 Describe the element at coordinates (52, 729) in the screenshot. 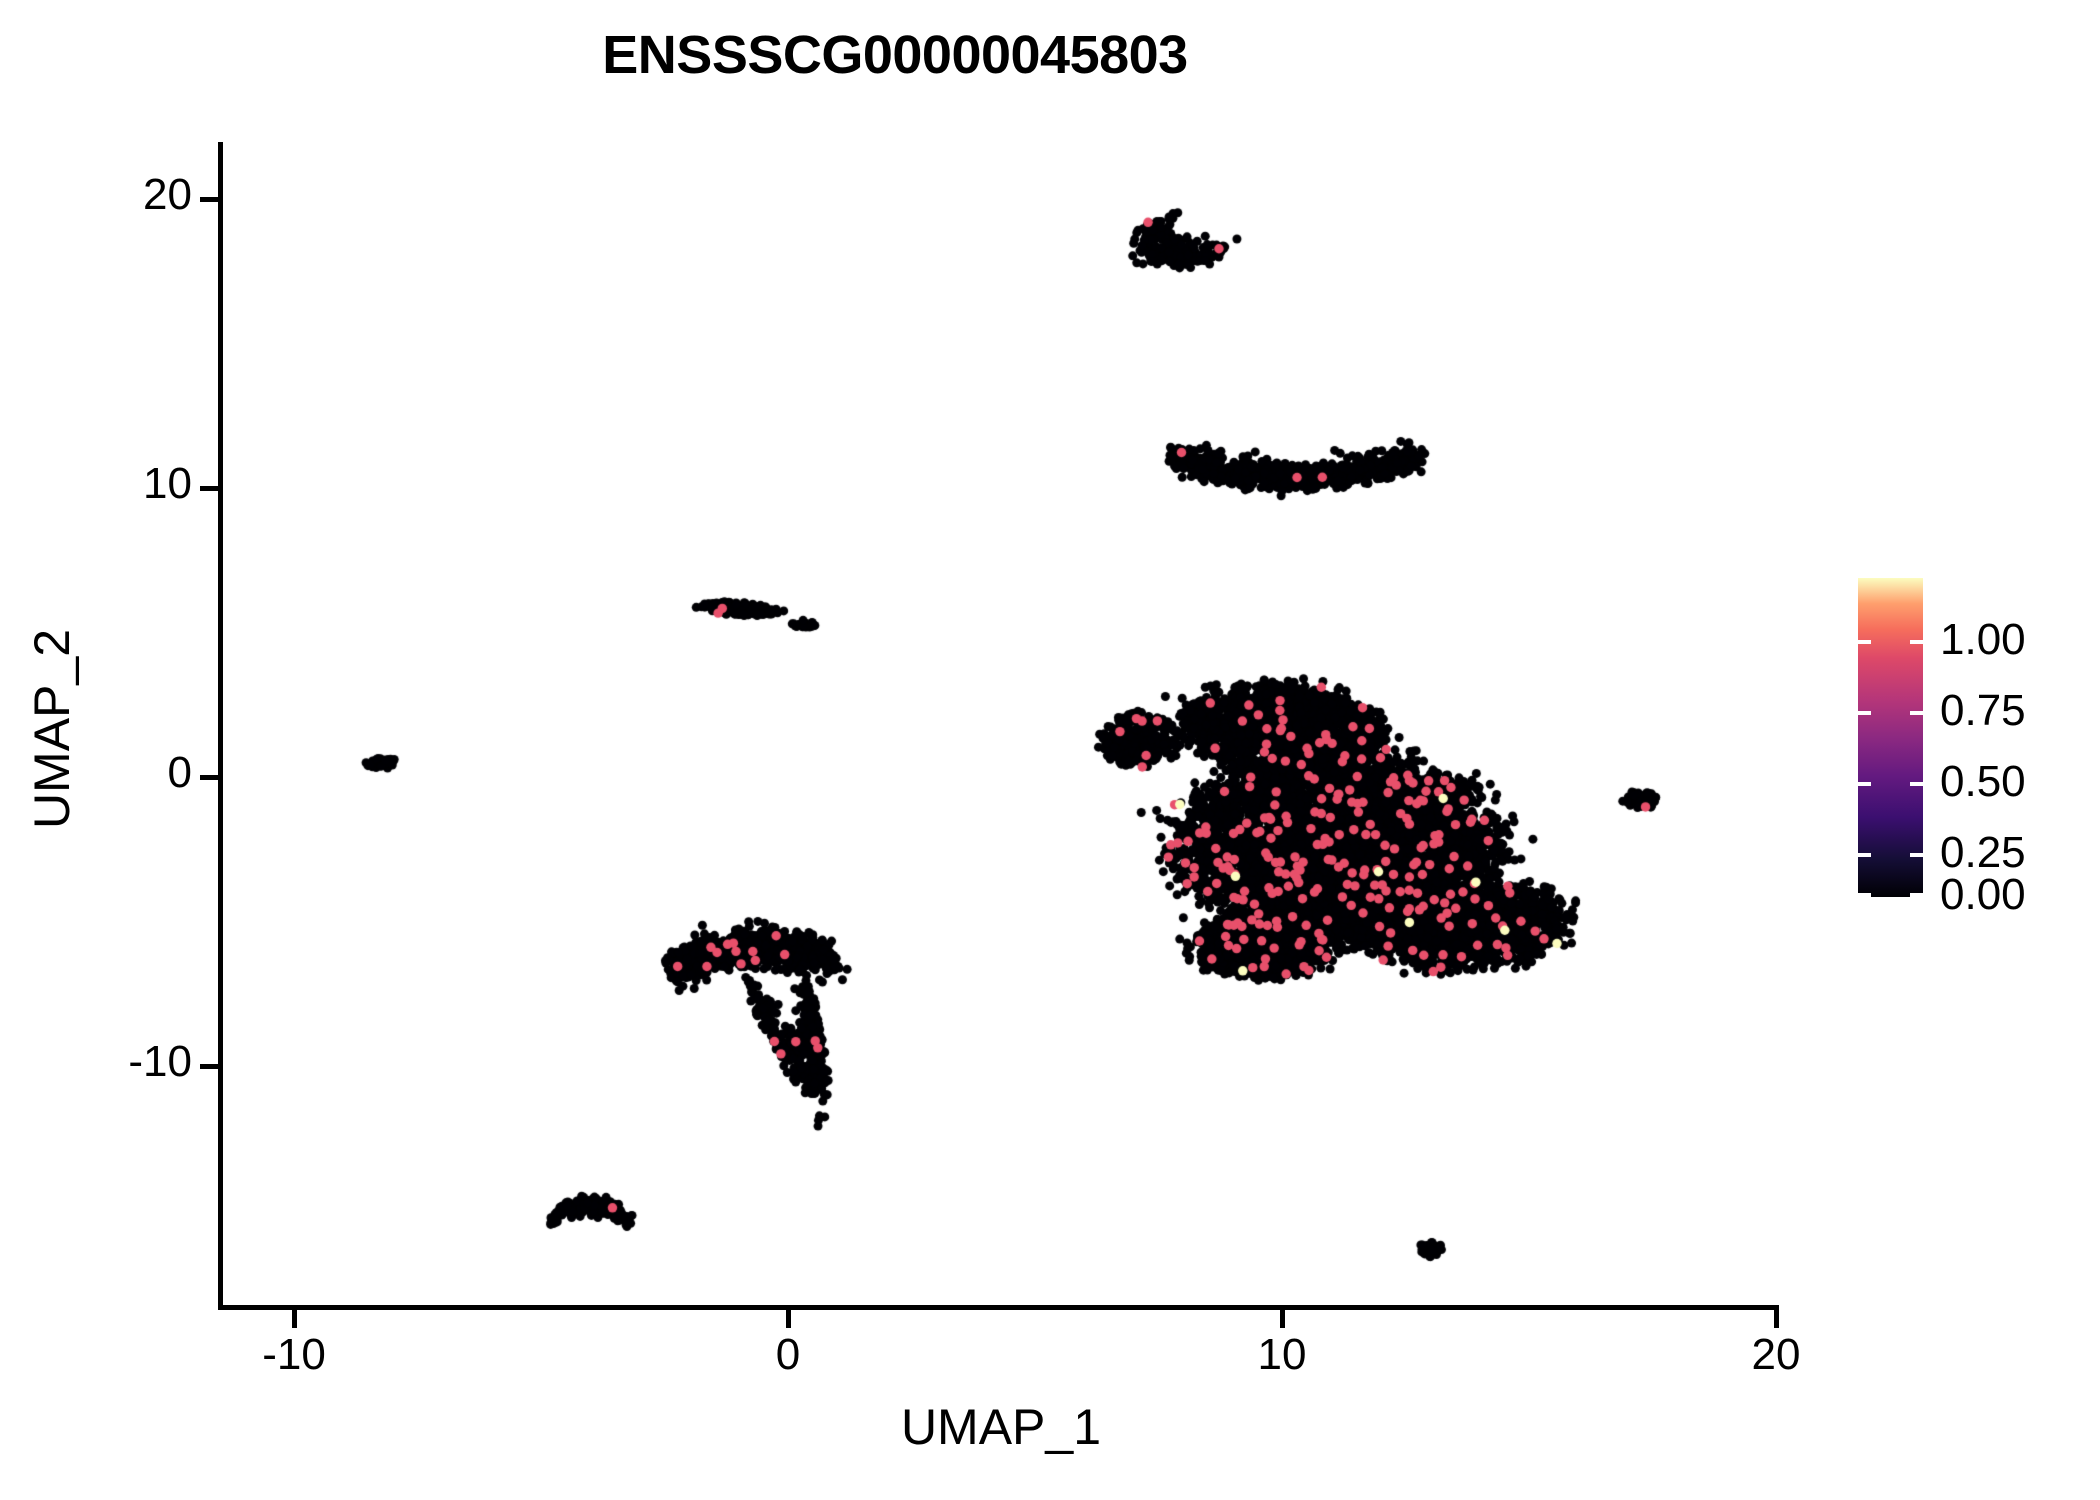

I see `y-axis-label: UMAP_2` at that location.